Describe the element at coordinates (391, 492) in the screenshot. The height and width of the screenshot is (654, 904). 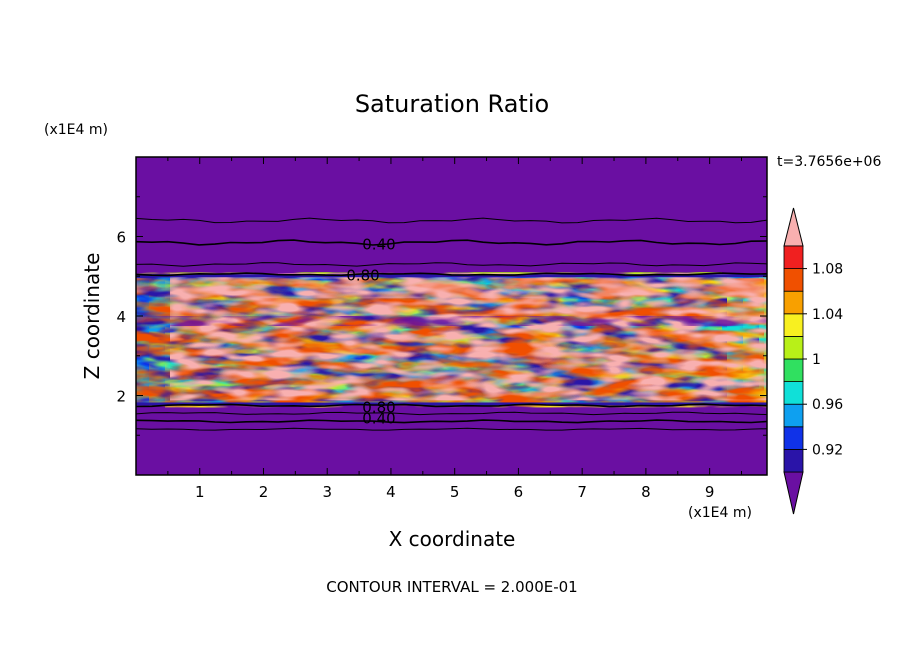
I see `x-tick-label: 4` at that location.